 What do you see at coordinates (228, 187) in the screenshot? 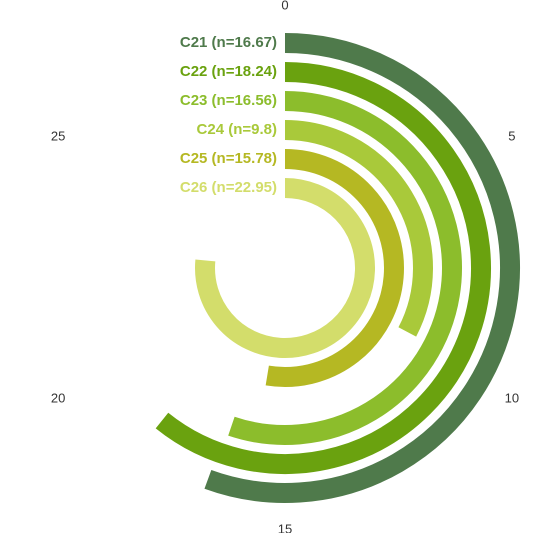
I see `bar-label: C26 (n=22.95)` at bounding box center [228, 187].